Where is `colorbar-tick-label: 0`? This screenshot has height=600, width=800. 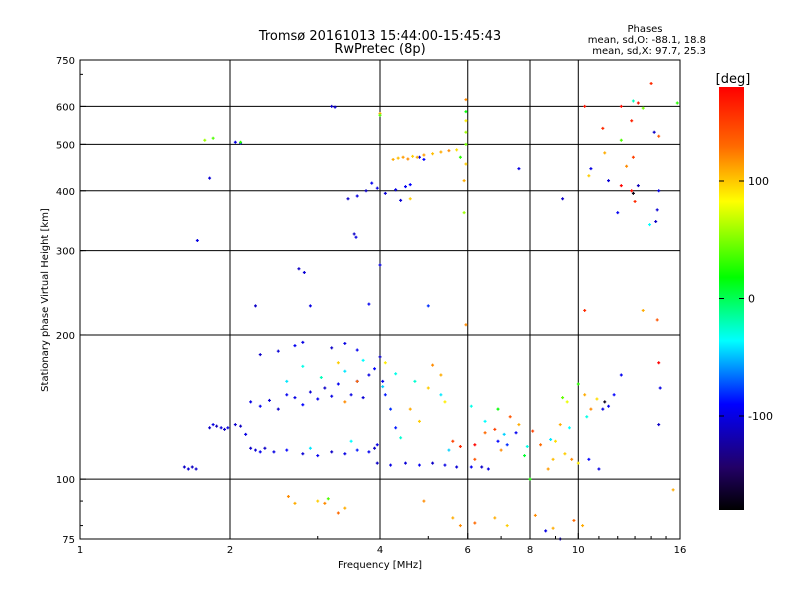 colorbar-tick-label: 0 is located at coordinates (751, 299).